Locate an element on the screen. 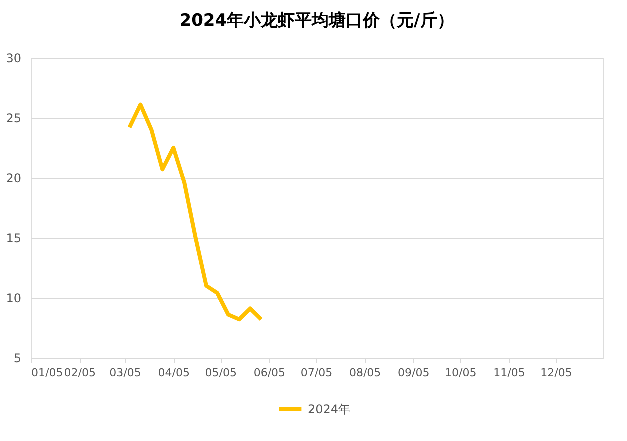 The width and height of the screenshot is (627, 441). x-tick-label: 02/05 is located at coordinates (80, 373).